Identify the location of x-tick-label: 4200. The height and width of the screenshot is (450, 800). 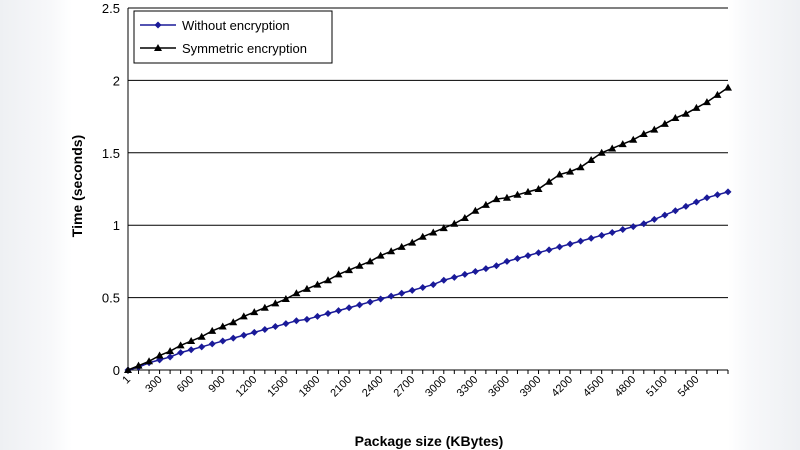
(562, 387).